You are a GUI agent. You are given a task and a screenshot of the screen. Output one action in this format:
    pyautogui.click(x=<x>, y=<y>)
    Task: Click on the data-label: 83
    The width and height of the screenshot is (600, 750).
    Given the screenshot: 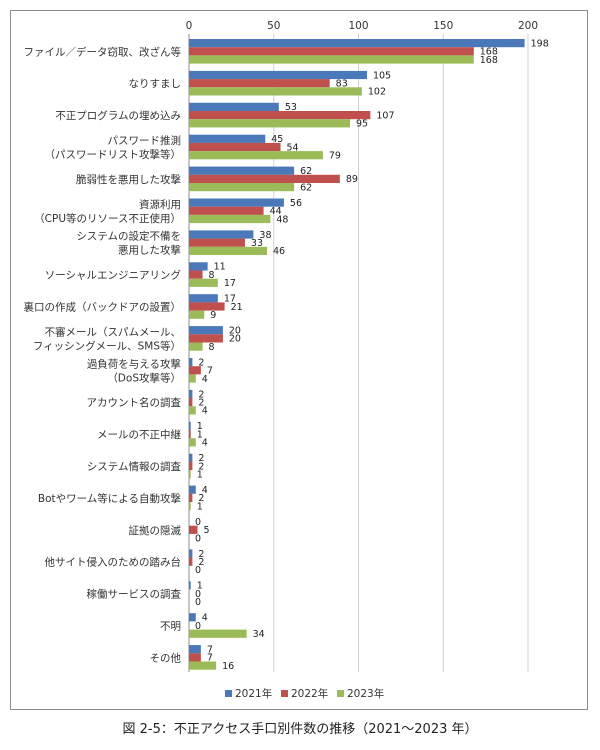 What is the action you would take?
    pyautogui.click(x=342, y=84)
    